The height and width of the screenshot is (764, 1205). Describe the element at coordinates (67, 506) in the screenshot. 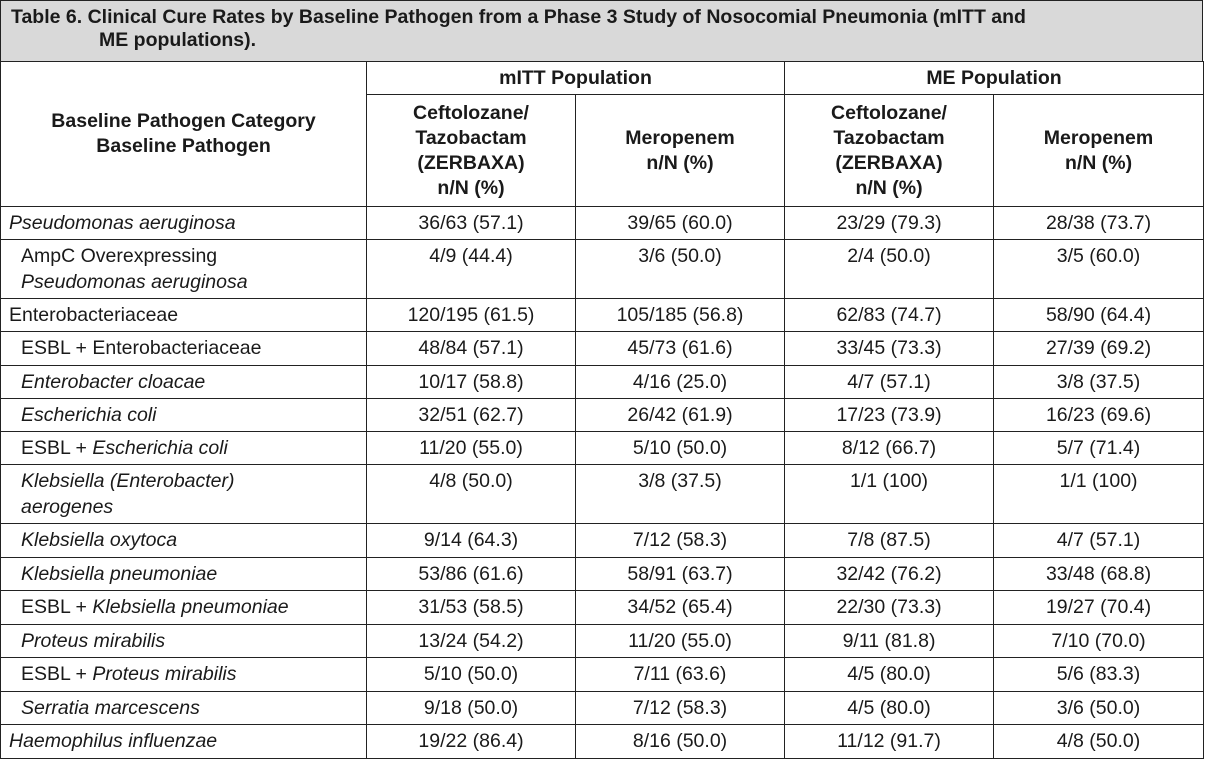

I see `pathogen-name-line2: aerogenes` at that location.